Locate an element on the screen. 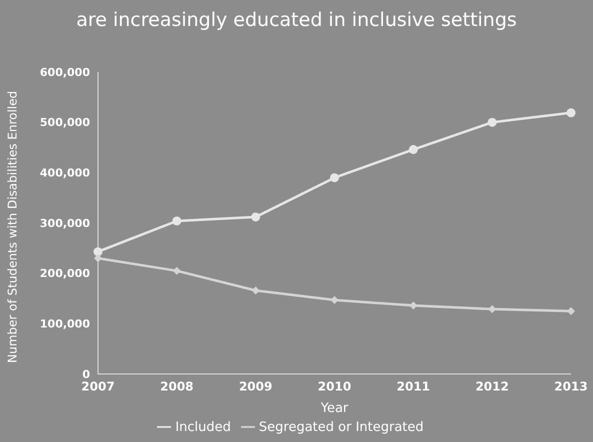 The height and width of the screenshot is (442, 593). x-tick-label: 2007 is located at coordinates (98, 387).